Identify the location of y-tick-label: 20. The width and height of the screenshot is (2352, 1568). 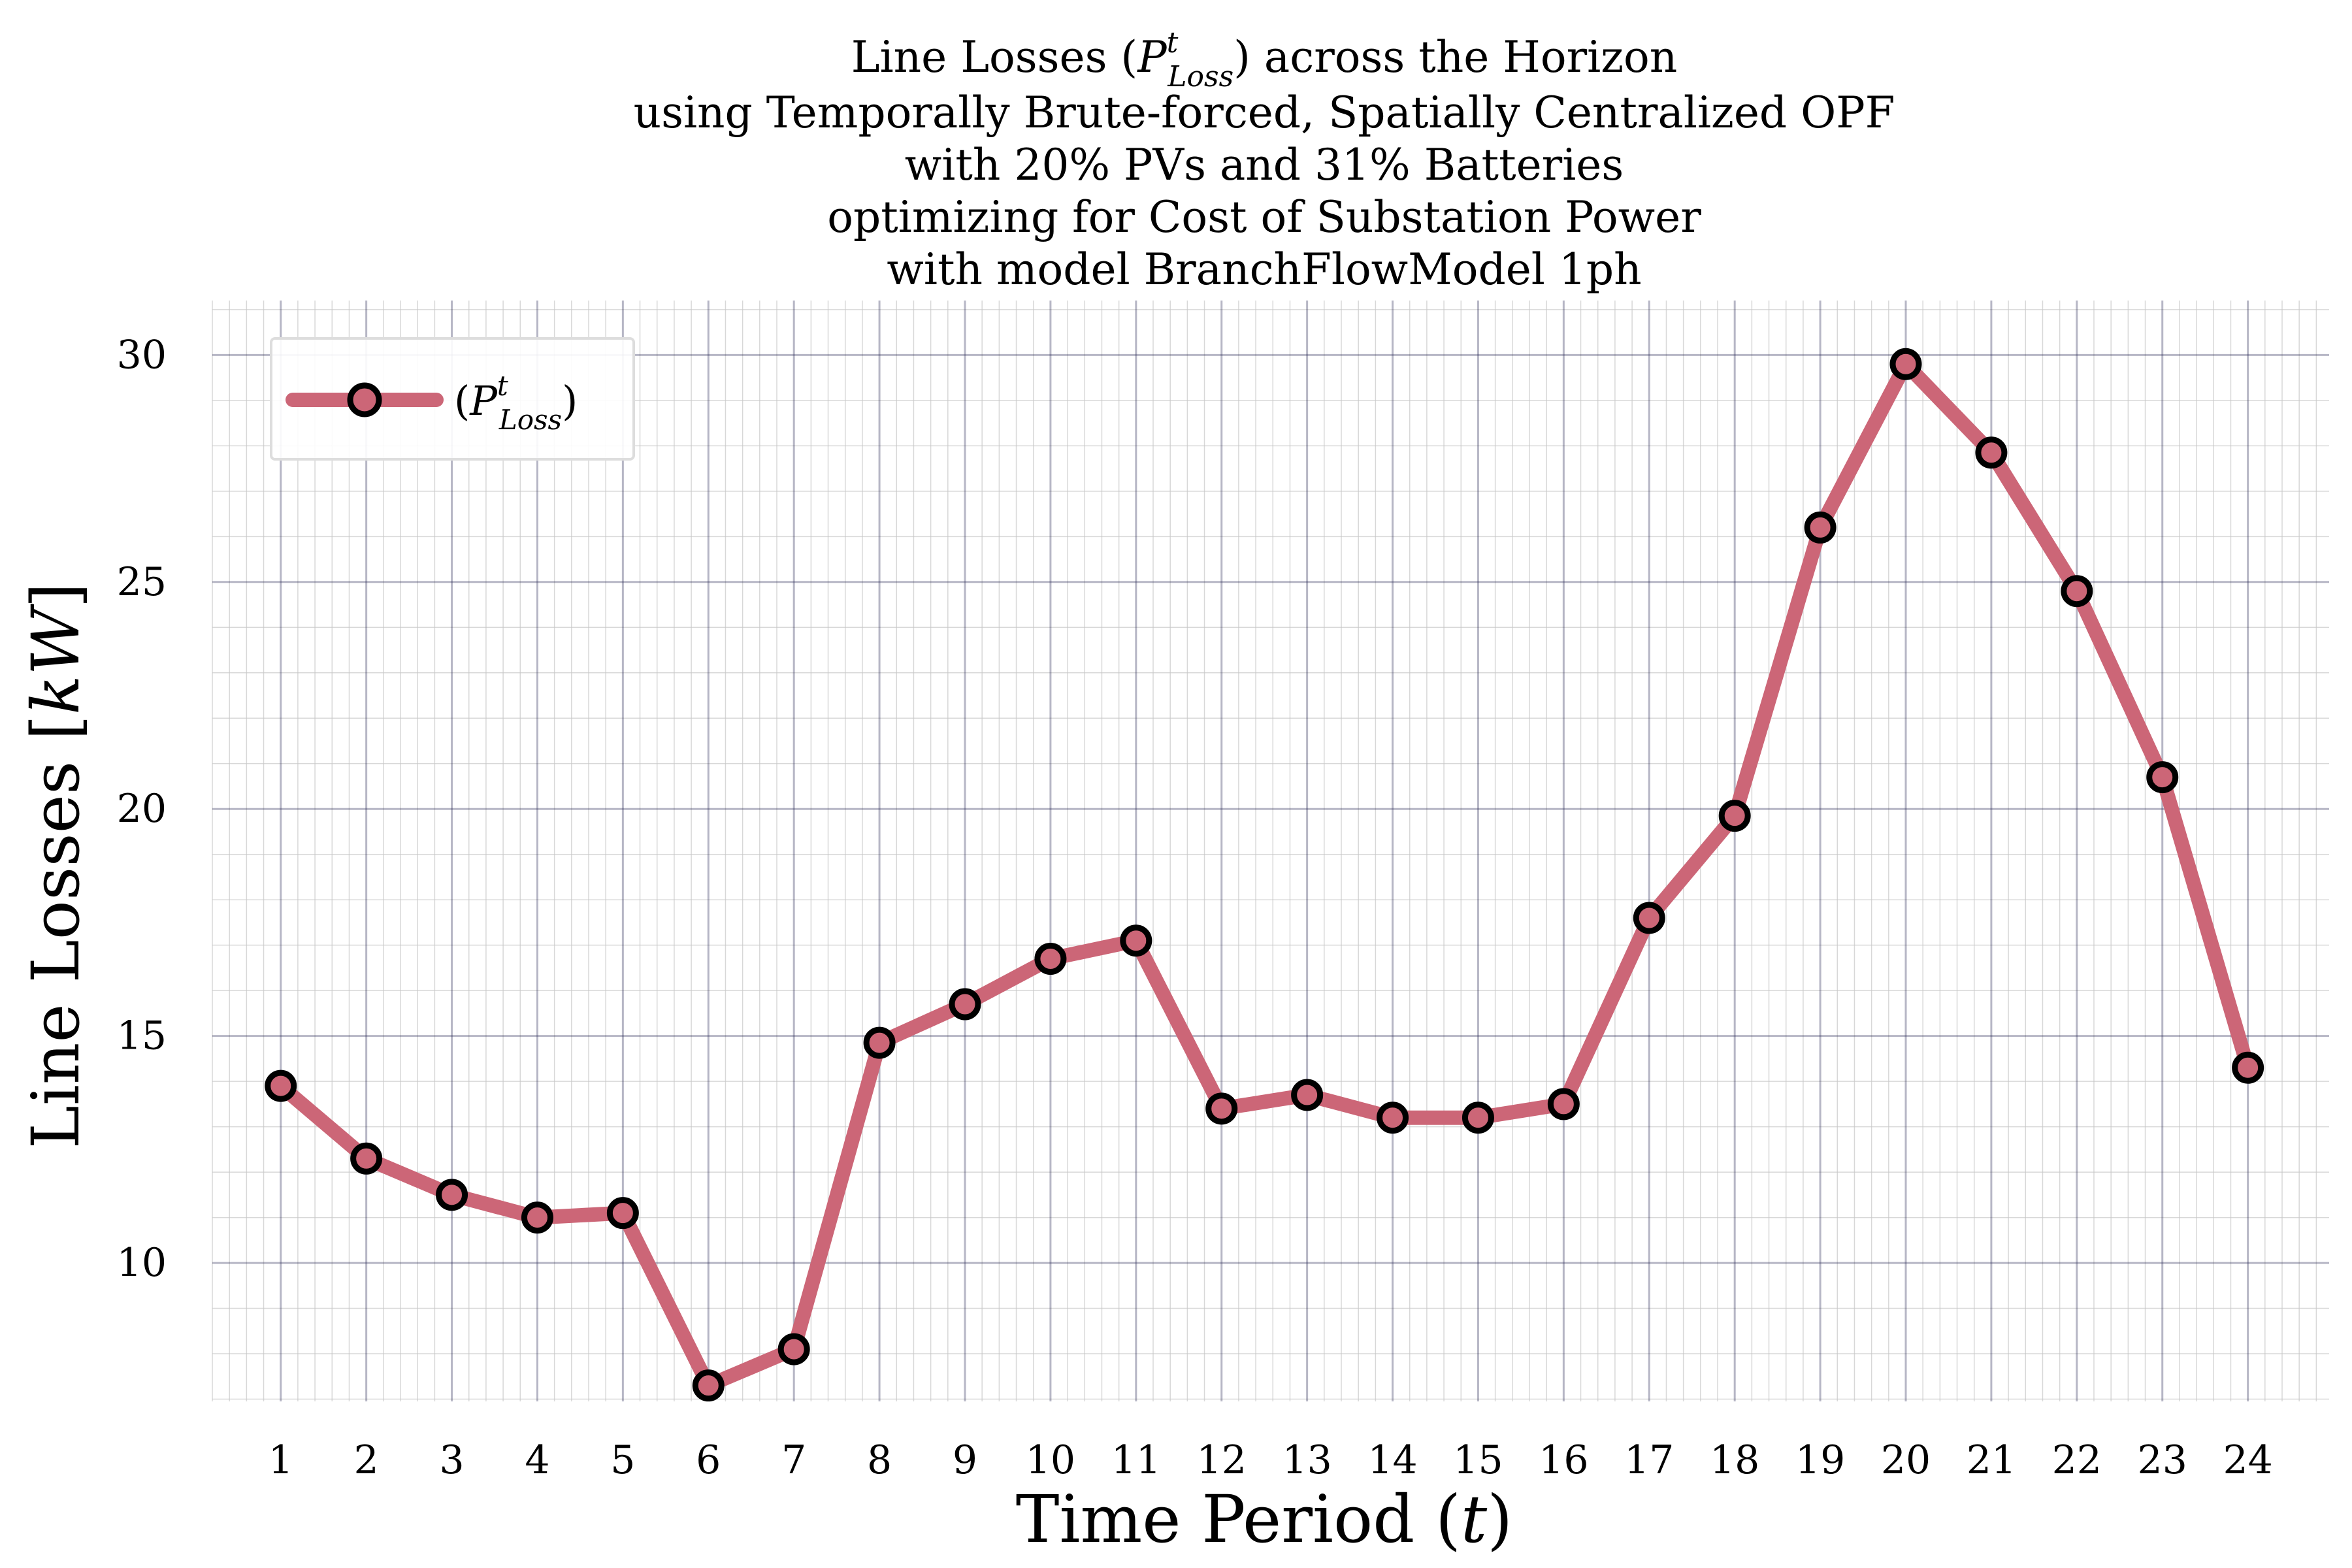
(142, 809).